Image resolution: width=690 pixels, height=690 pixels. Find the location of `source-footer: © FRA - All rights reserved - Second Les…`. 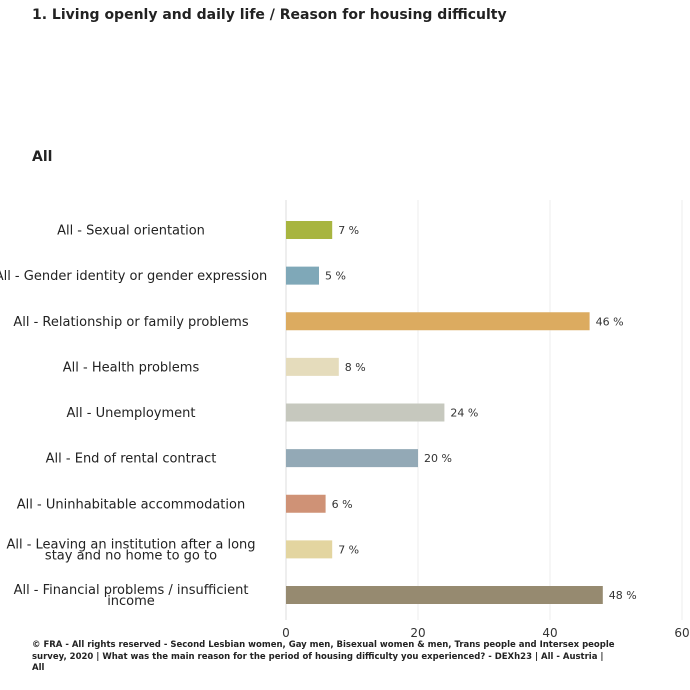

source-footer: © FRA - All rights reserved - Second Les… is located at coordinates (323, 656).